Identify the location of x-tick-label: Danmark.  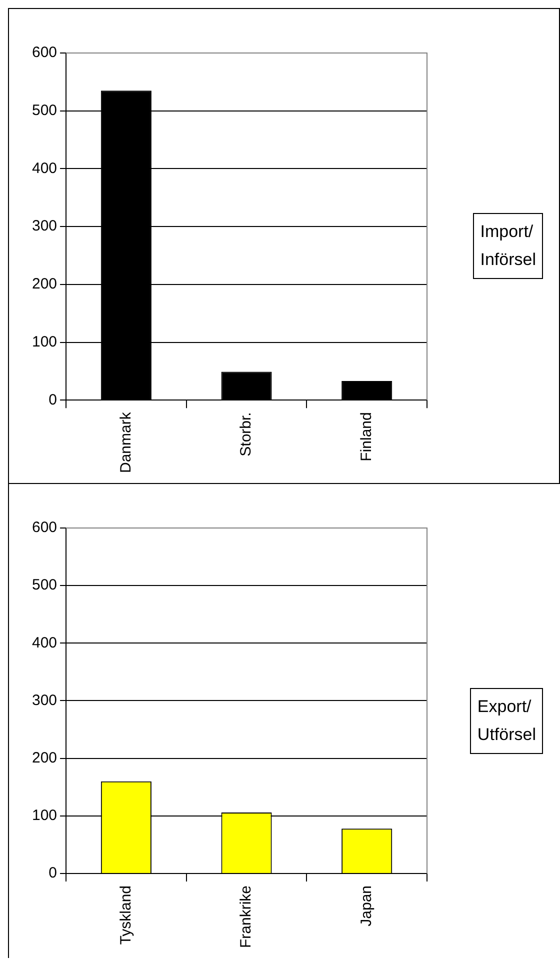
(125, 443).